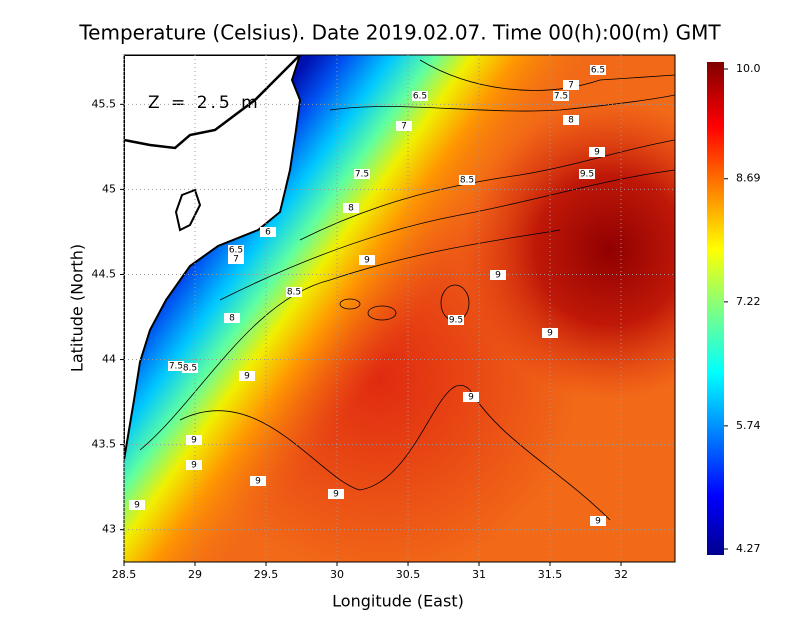 The height and width of the screenshot is (618, 800). I want to click on x-tick-label: 30, so click(337, 574).